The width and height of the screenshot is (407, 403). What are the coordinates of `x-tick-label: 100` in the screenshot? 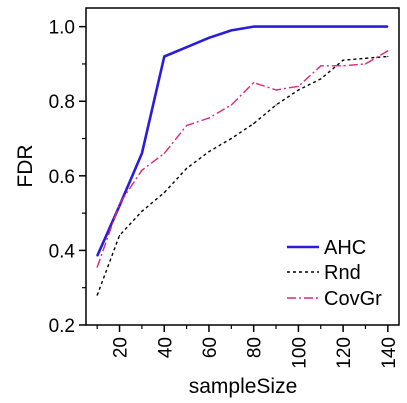 It's located at (299, 353).